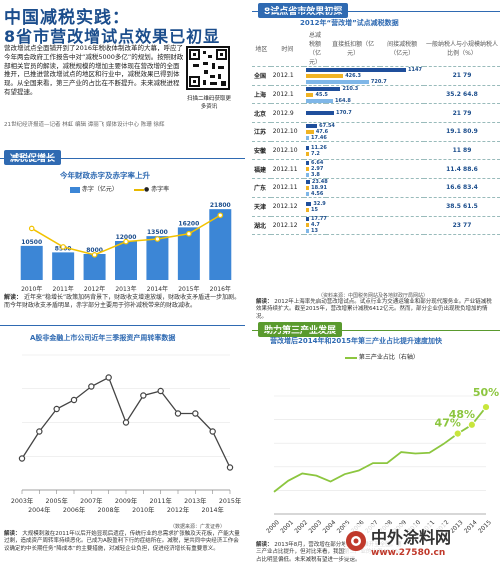 Image resolution: width=500 pixels, height=573 pixels. What do you see at coordinates (230, 500) in the screenshot?
I see `turnover-x-tick: 2015年` at bounding box center [230, 500].